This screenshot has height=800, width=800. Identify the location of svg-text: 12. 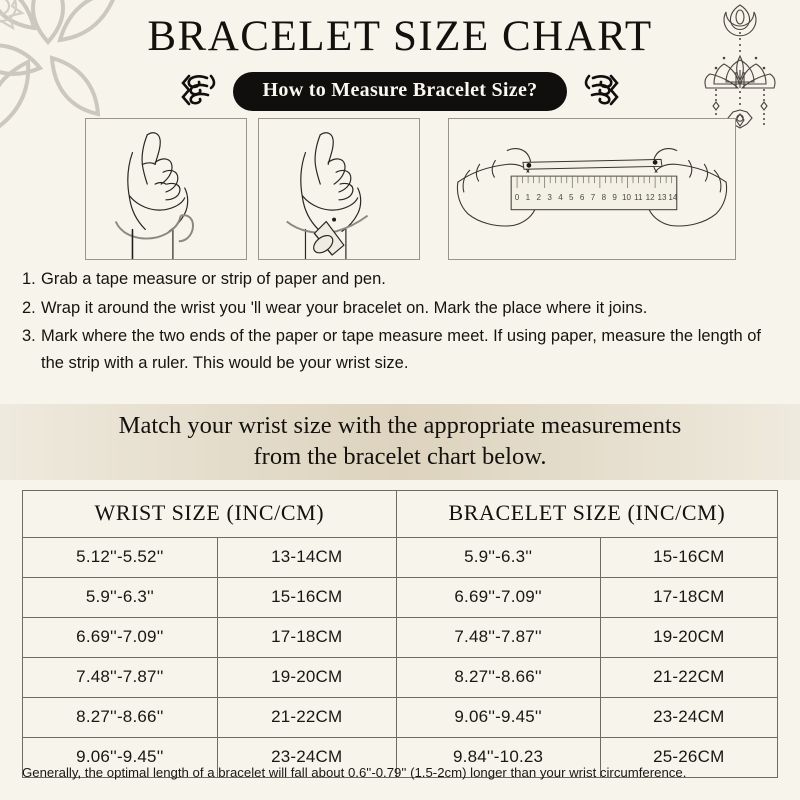
(650, 197).